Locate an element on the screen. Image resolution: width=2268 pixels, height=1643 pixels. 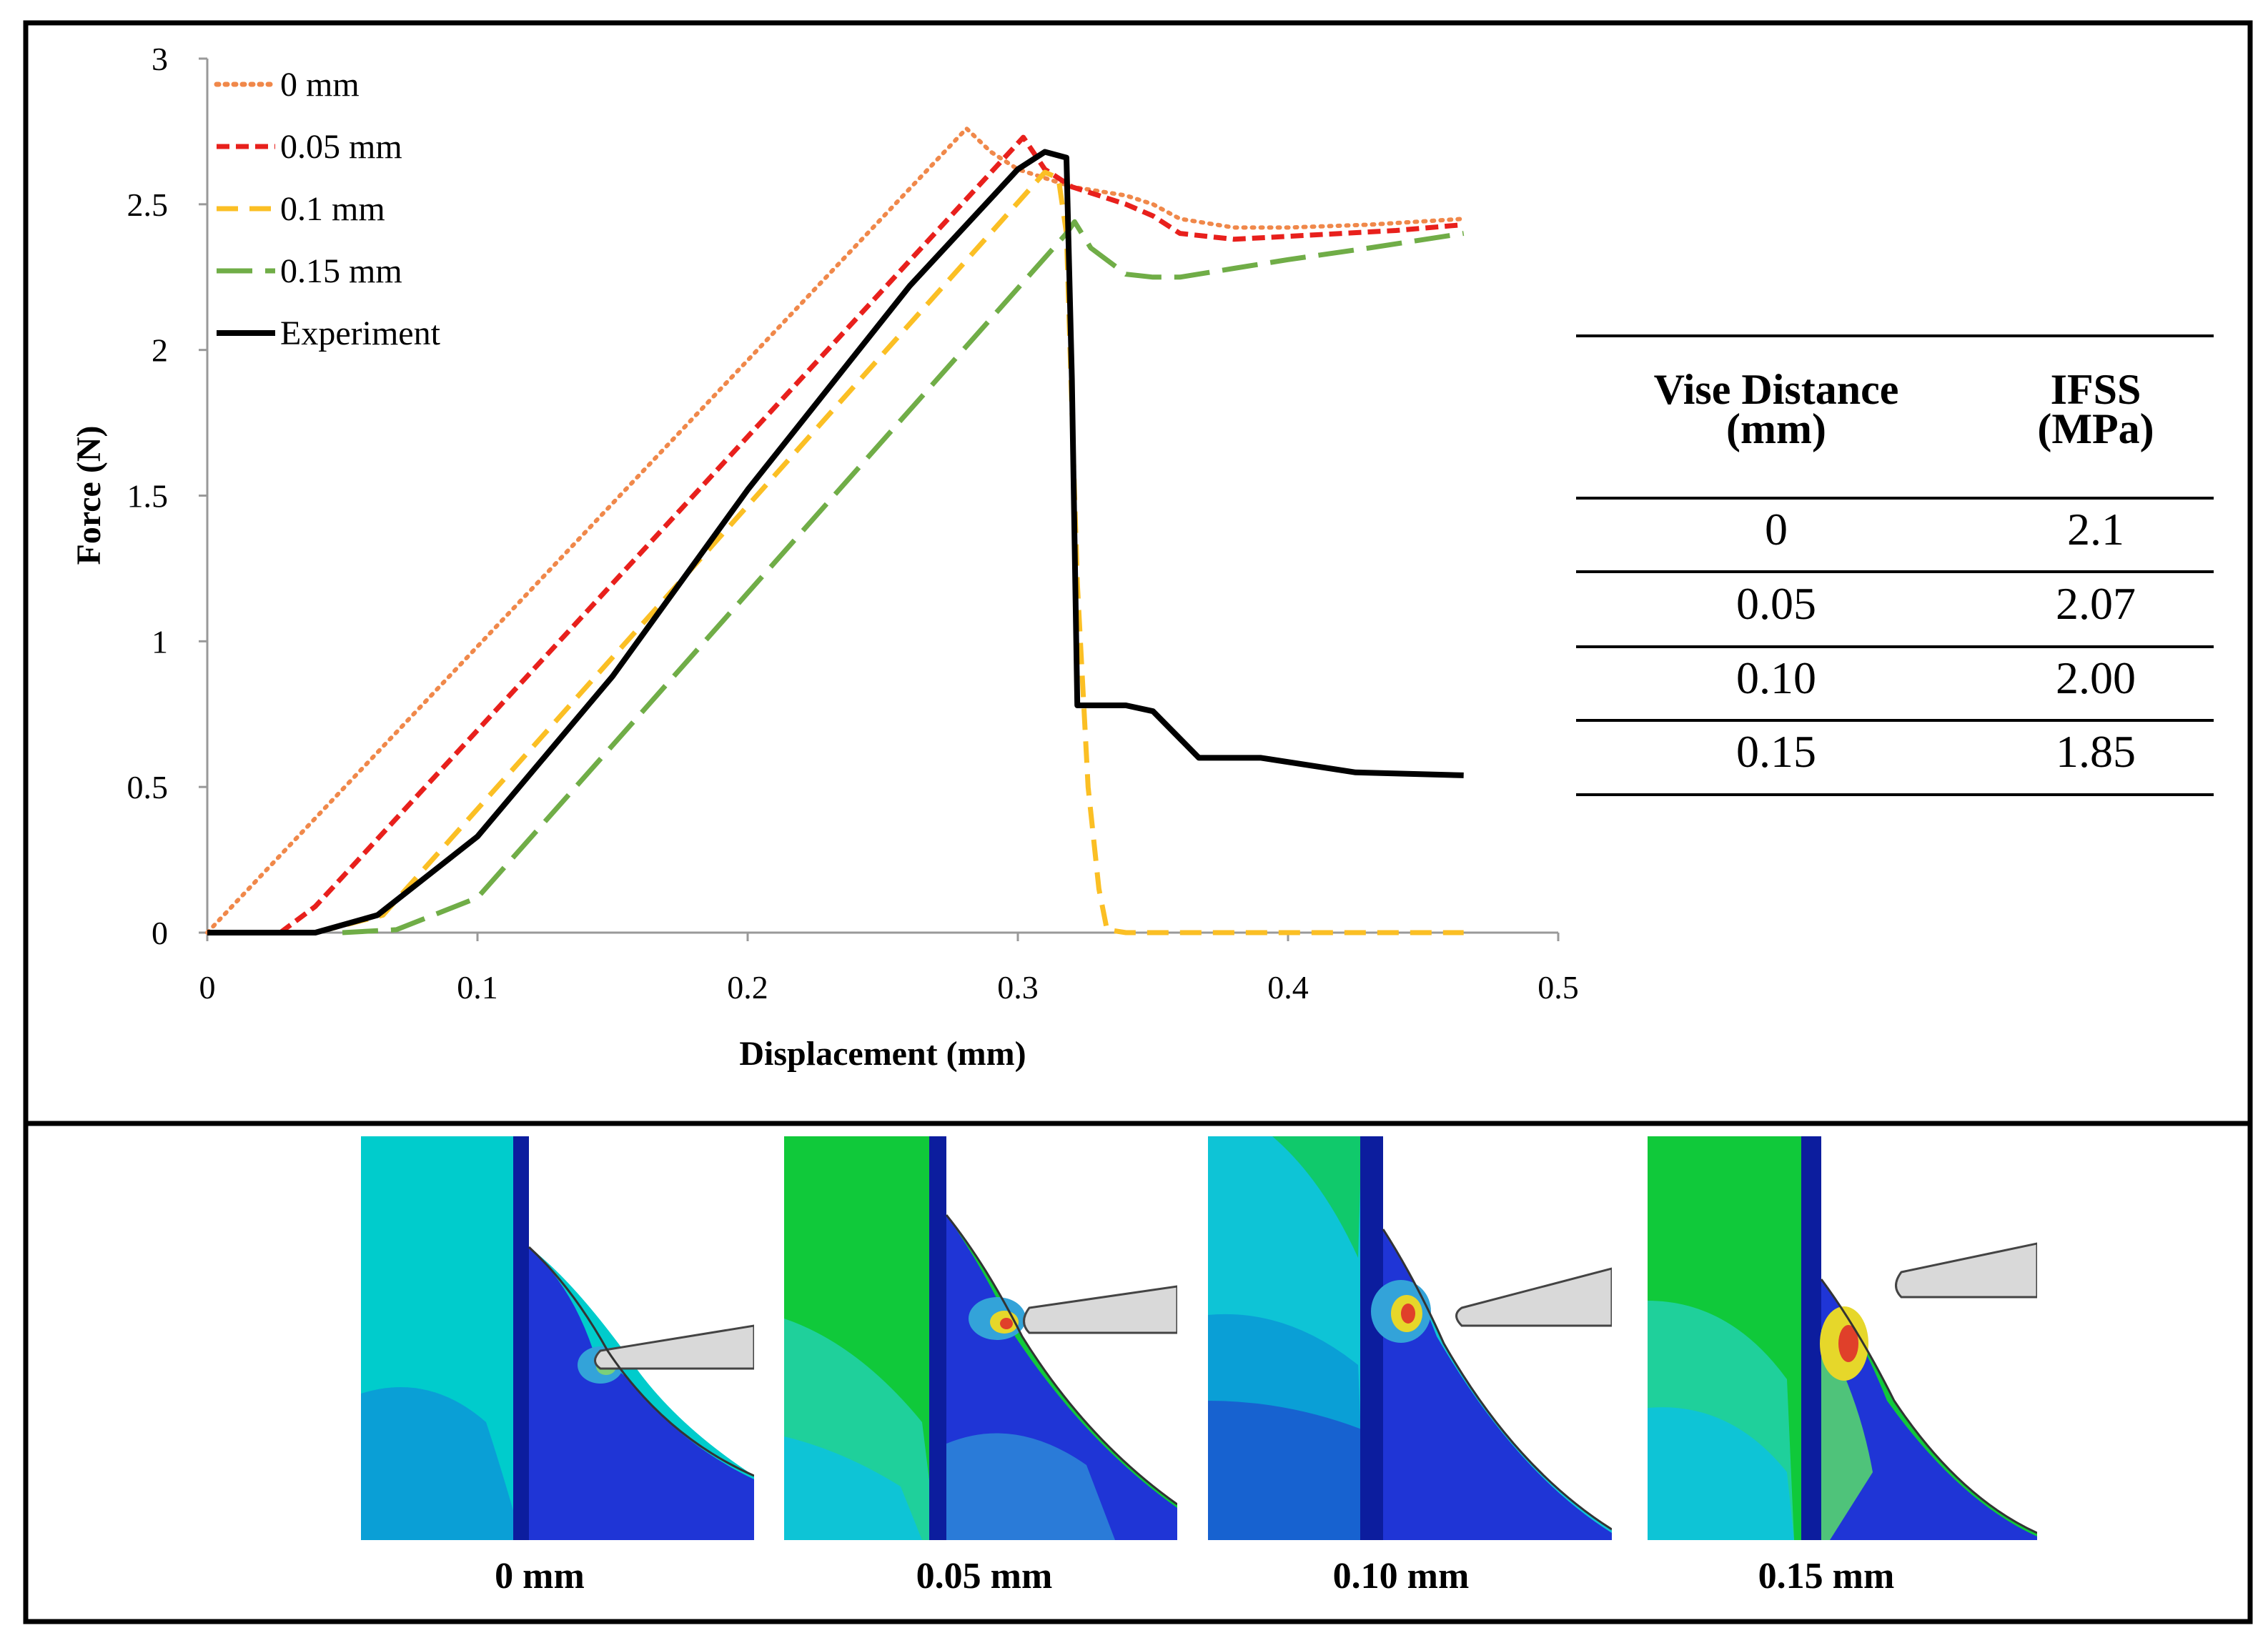
y-tick-label: 1 is located at coordinates (160, 641).